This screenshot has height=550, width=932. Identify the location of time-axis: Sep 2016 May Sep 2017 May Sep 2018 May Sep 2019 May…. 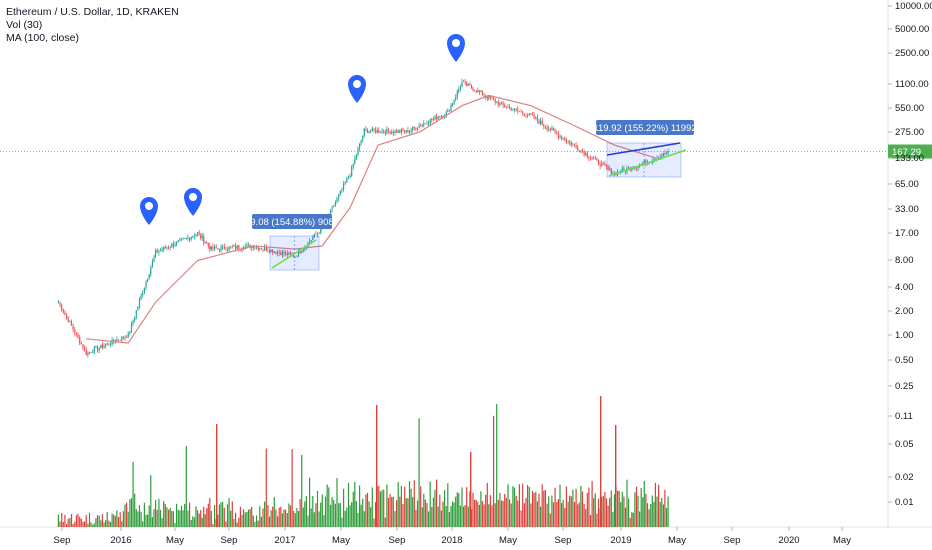
(453, 536).